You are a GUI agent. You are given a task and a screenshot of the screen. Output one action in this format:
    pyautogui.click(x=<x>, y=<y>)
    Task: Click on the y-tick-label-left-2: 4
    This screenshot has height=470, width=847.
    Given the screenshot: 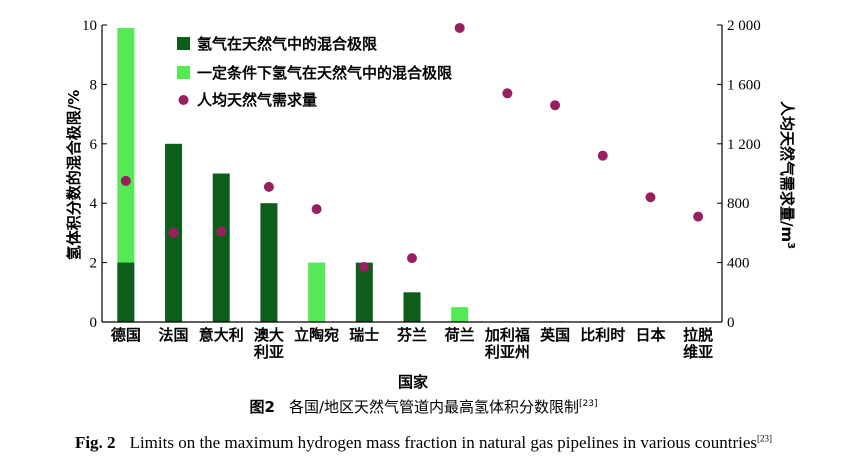 What is the action you would take?
    pyautogui.click(x=94, y=204)
    